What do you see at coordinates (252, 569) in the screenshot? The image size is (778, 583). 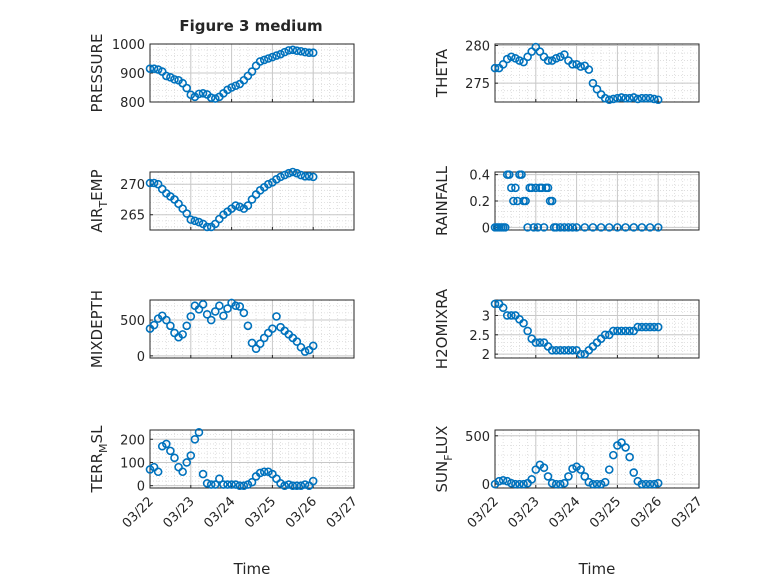 I see `chart-6-xlabel: Time` at bounding box center [252, 569].